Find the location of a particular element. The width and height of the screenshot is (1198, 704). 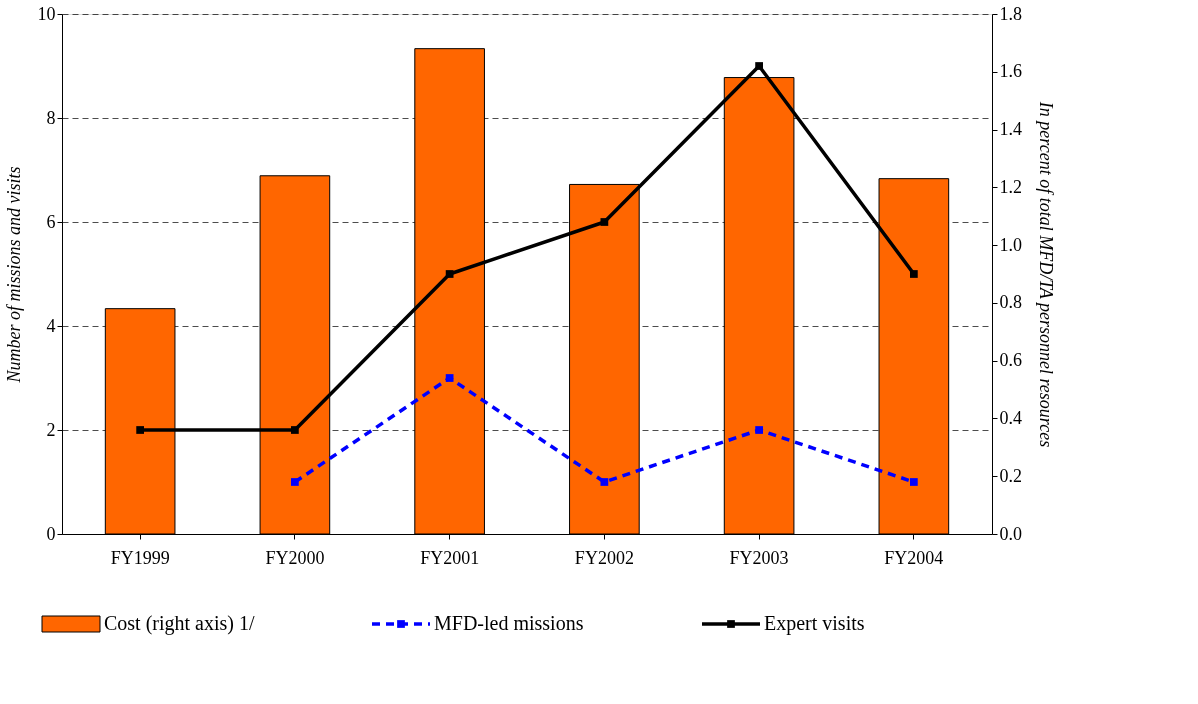

legend-label: Expert visits is located at coordinates (814, 623).